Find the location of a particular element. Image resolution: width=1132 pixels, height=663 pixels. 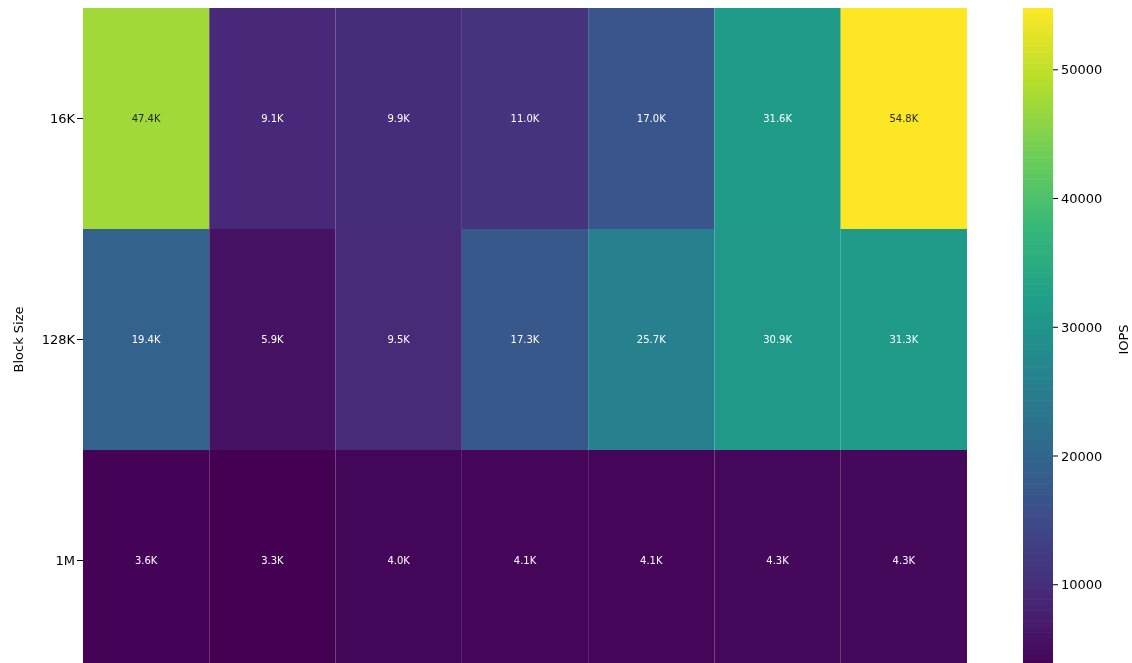

data-label: 17.0K is located at coordinates (651, 118).